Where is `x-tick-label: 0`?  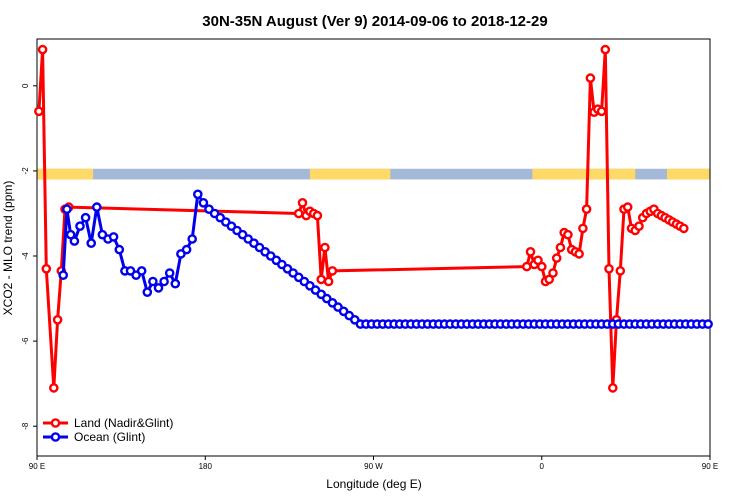 x-tick-label: 0 is located at coordinates (542, 466).